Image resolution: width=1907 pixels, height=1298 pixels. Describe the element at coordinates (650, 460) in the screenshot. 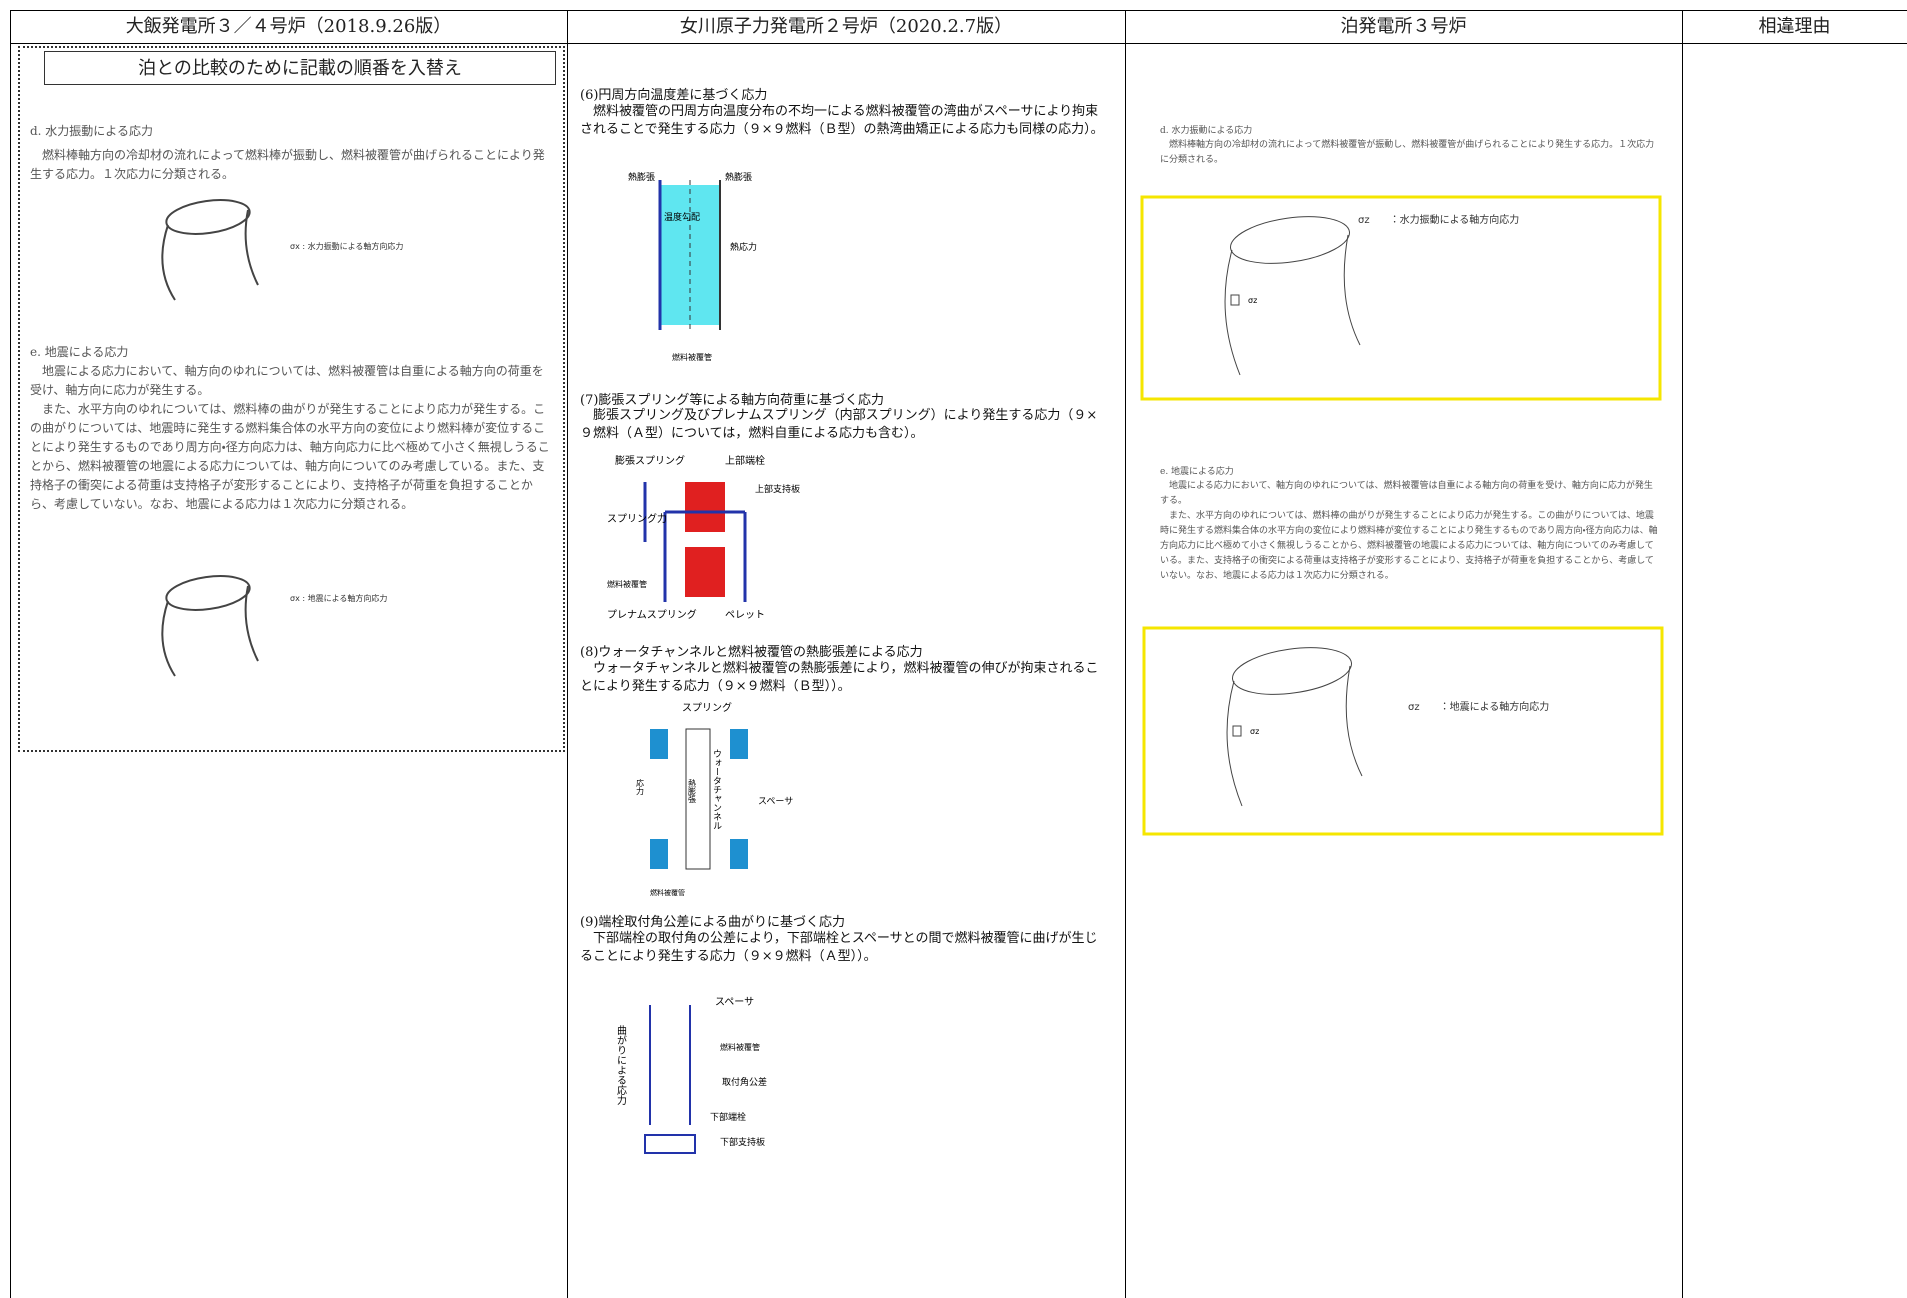

I see `figure-label: 膨張スプリング` at that location.